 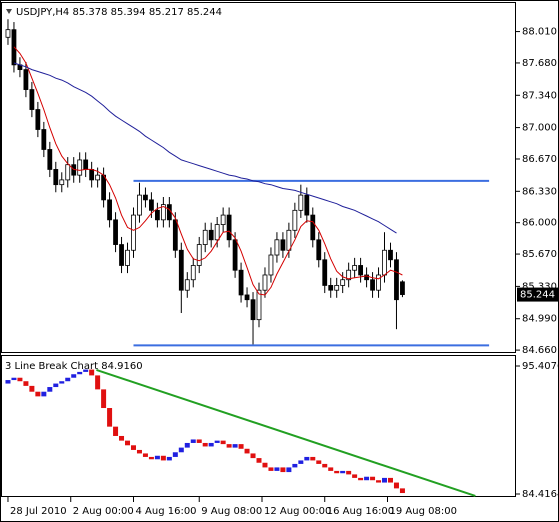 What do you see at coordinates (297, 511) in the screenshot?
I see `x-tick-label: 12 Aug 00:00` at bounding box center [297, 511].